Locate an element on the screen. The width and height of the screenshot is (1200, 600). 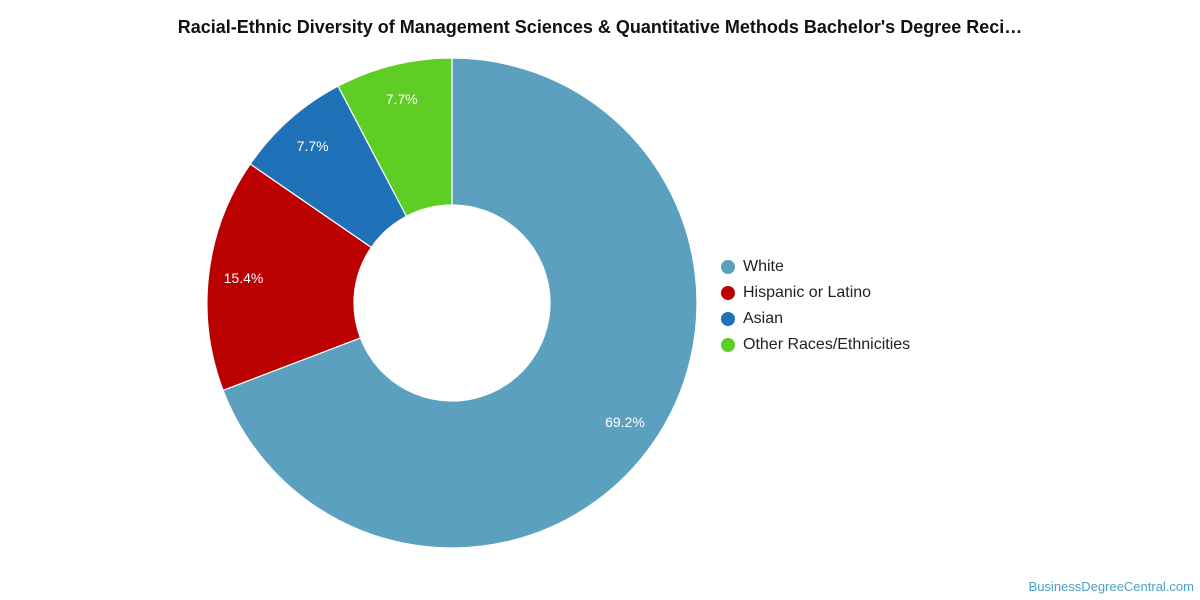
slice-hispanic-or-latino is located at coordinates (289, 277).